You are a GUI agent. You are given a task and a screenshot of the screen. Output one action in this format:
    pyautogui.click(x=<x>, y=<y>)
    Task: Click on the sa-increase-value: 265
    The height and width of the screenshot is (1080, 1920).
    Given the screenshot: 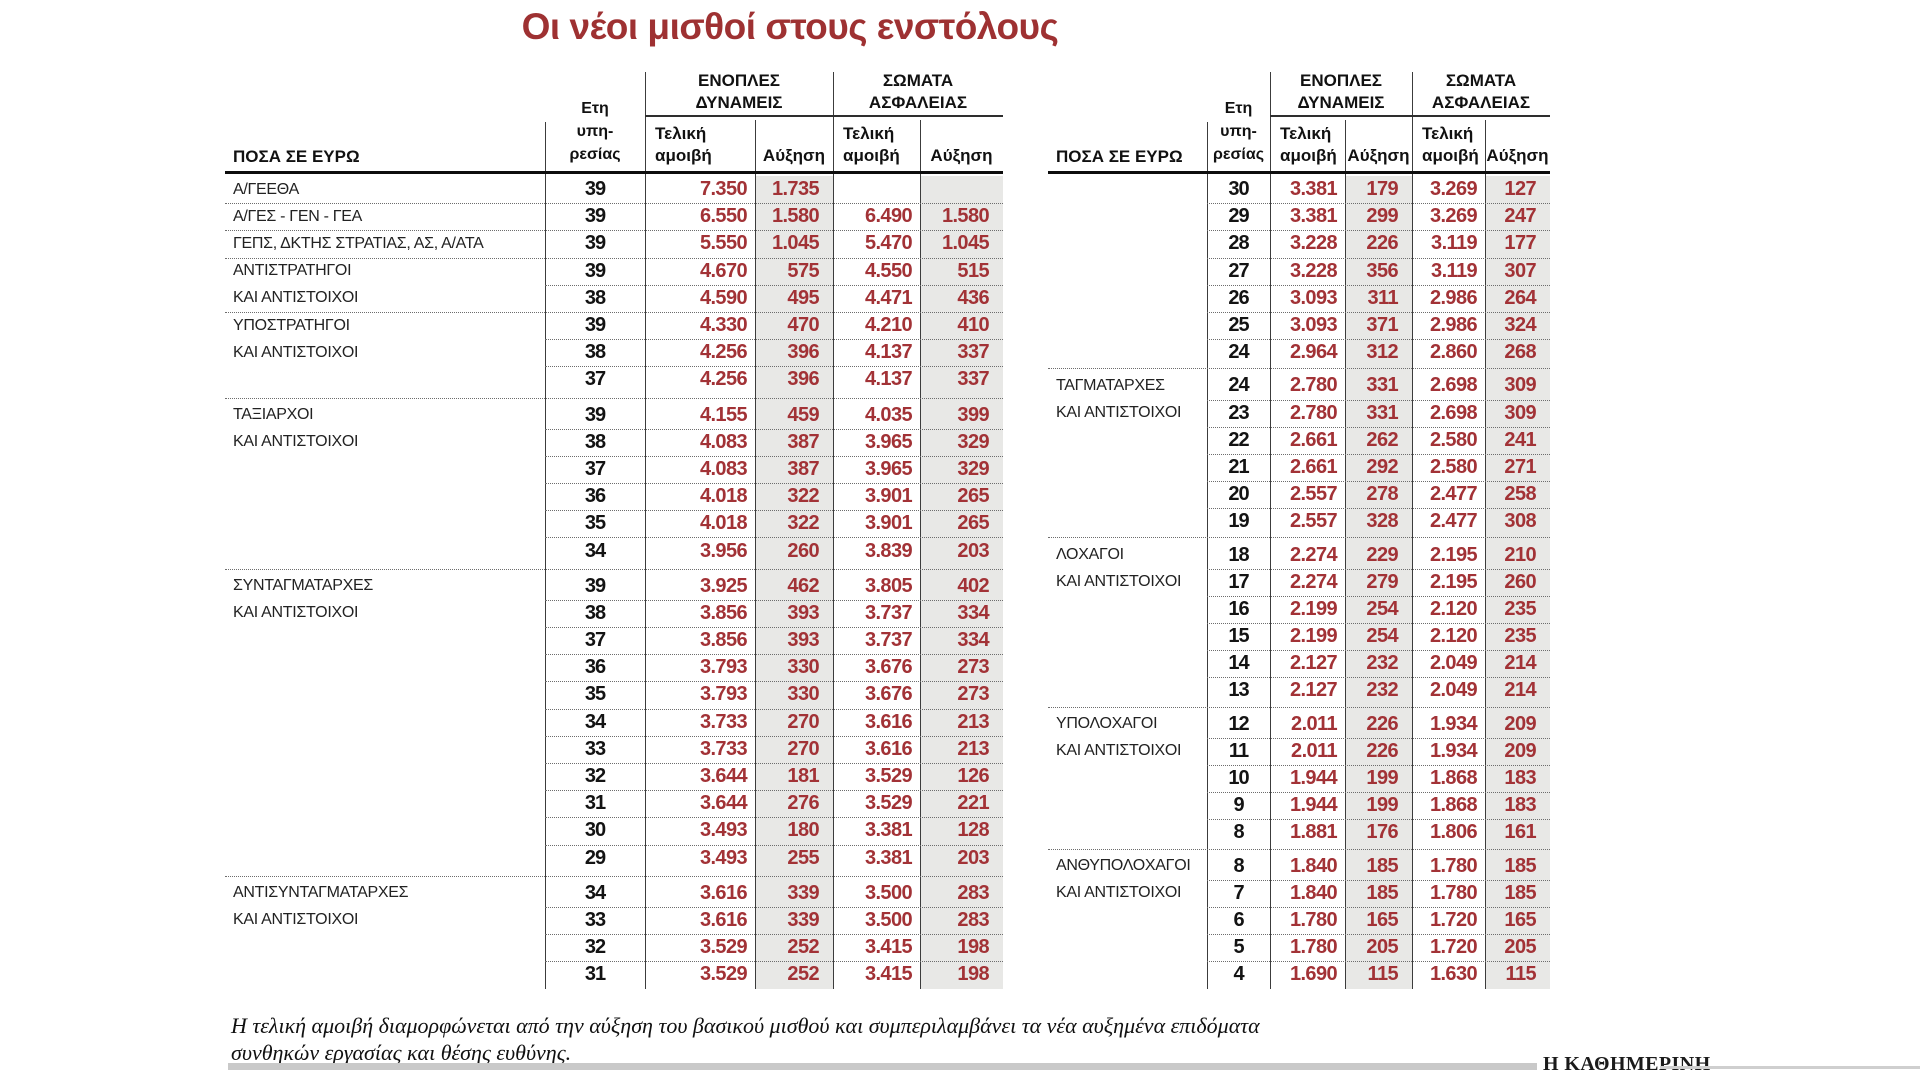 What is the action you would take?
    pyautogui.click(x=973, y=523)
    